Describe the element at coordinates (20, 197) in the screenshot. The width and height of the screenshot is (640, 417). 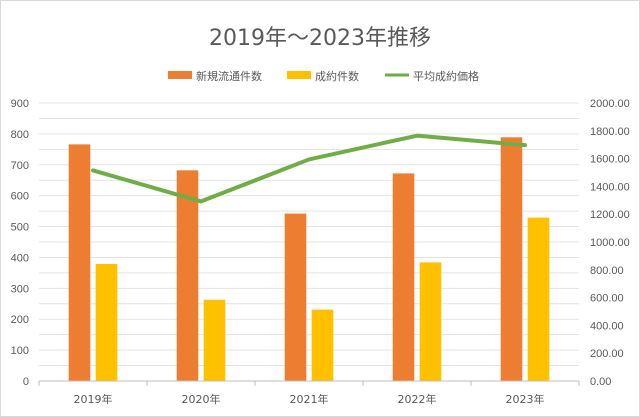
I see `left-tick-label: 600` at that location.